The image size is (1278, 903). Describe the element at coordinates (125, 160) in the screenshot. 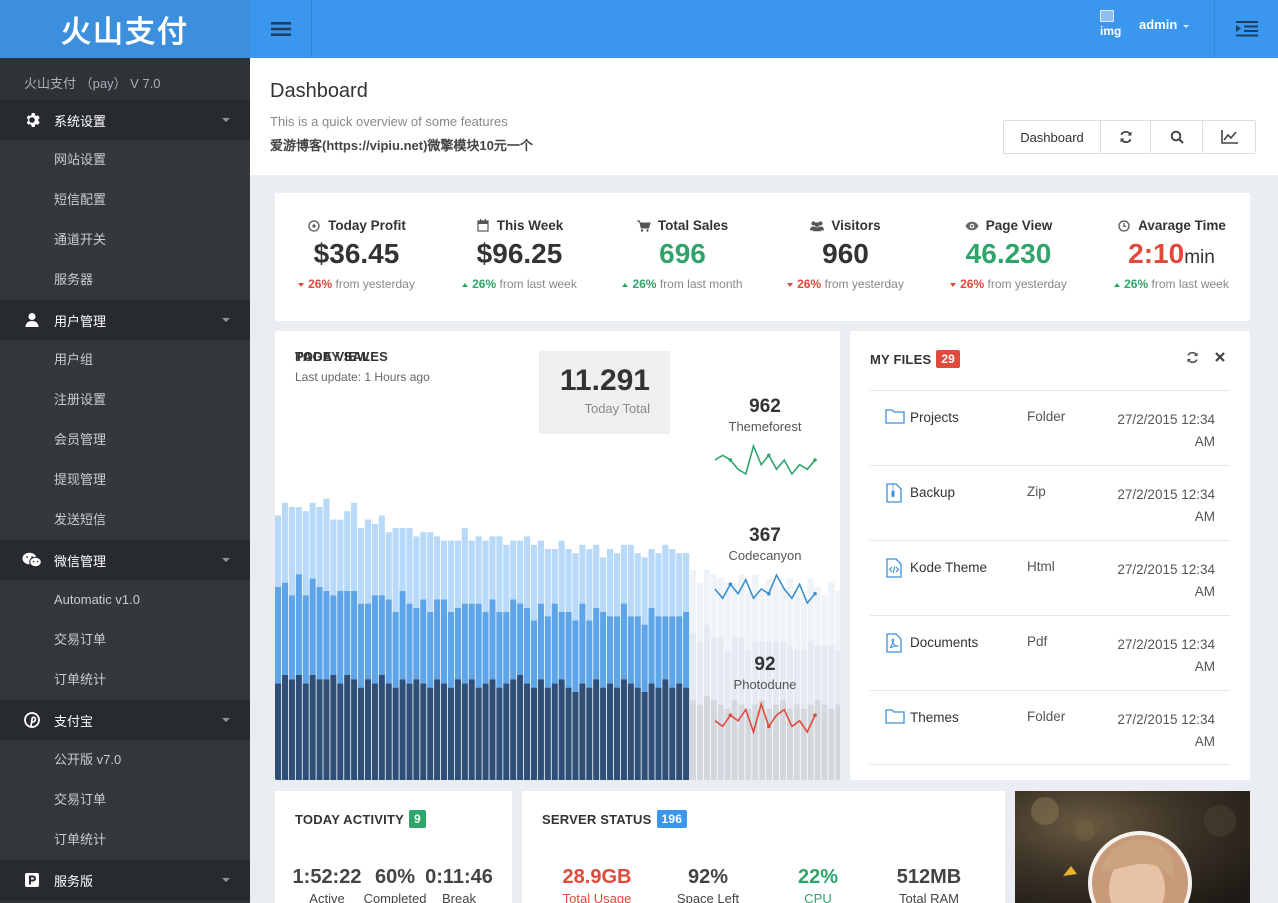

I see `sidebar-item: 网站设置` at that location.